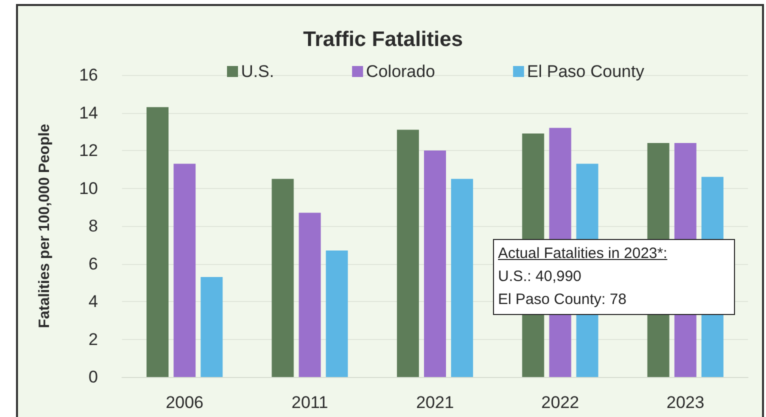  Describe the element at coordinates (93, 264) in the screenshot. I see `y-tick-label: 6` at that location.